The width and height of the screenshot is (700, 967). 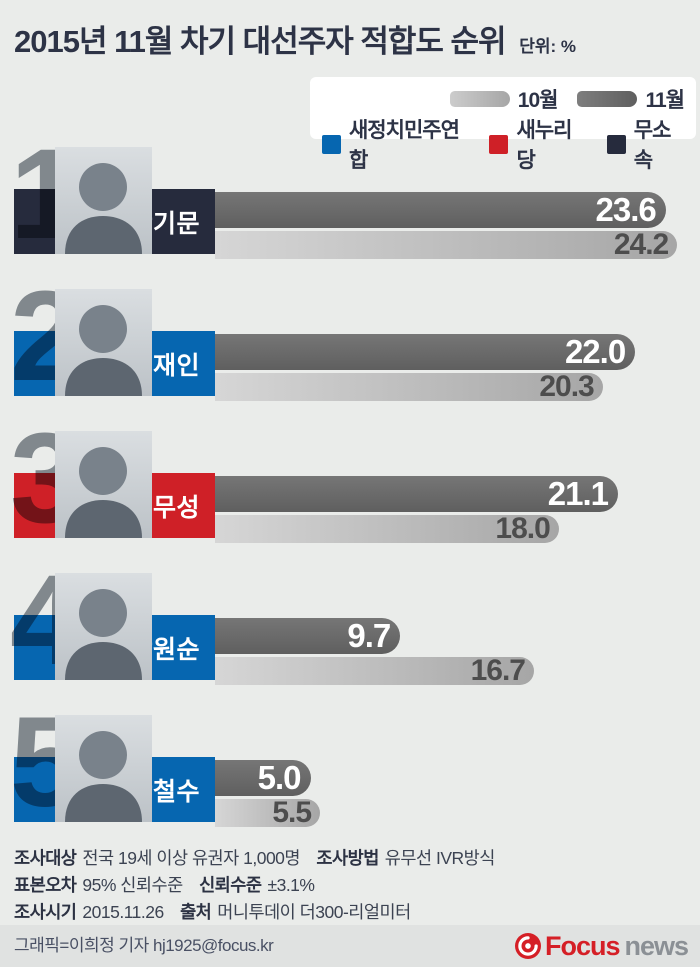 I want to click on note-text: 95% 신뢰수준, so click(x=132, y=885).